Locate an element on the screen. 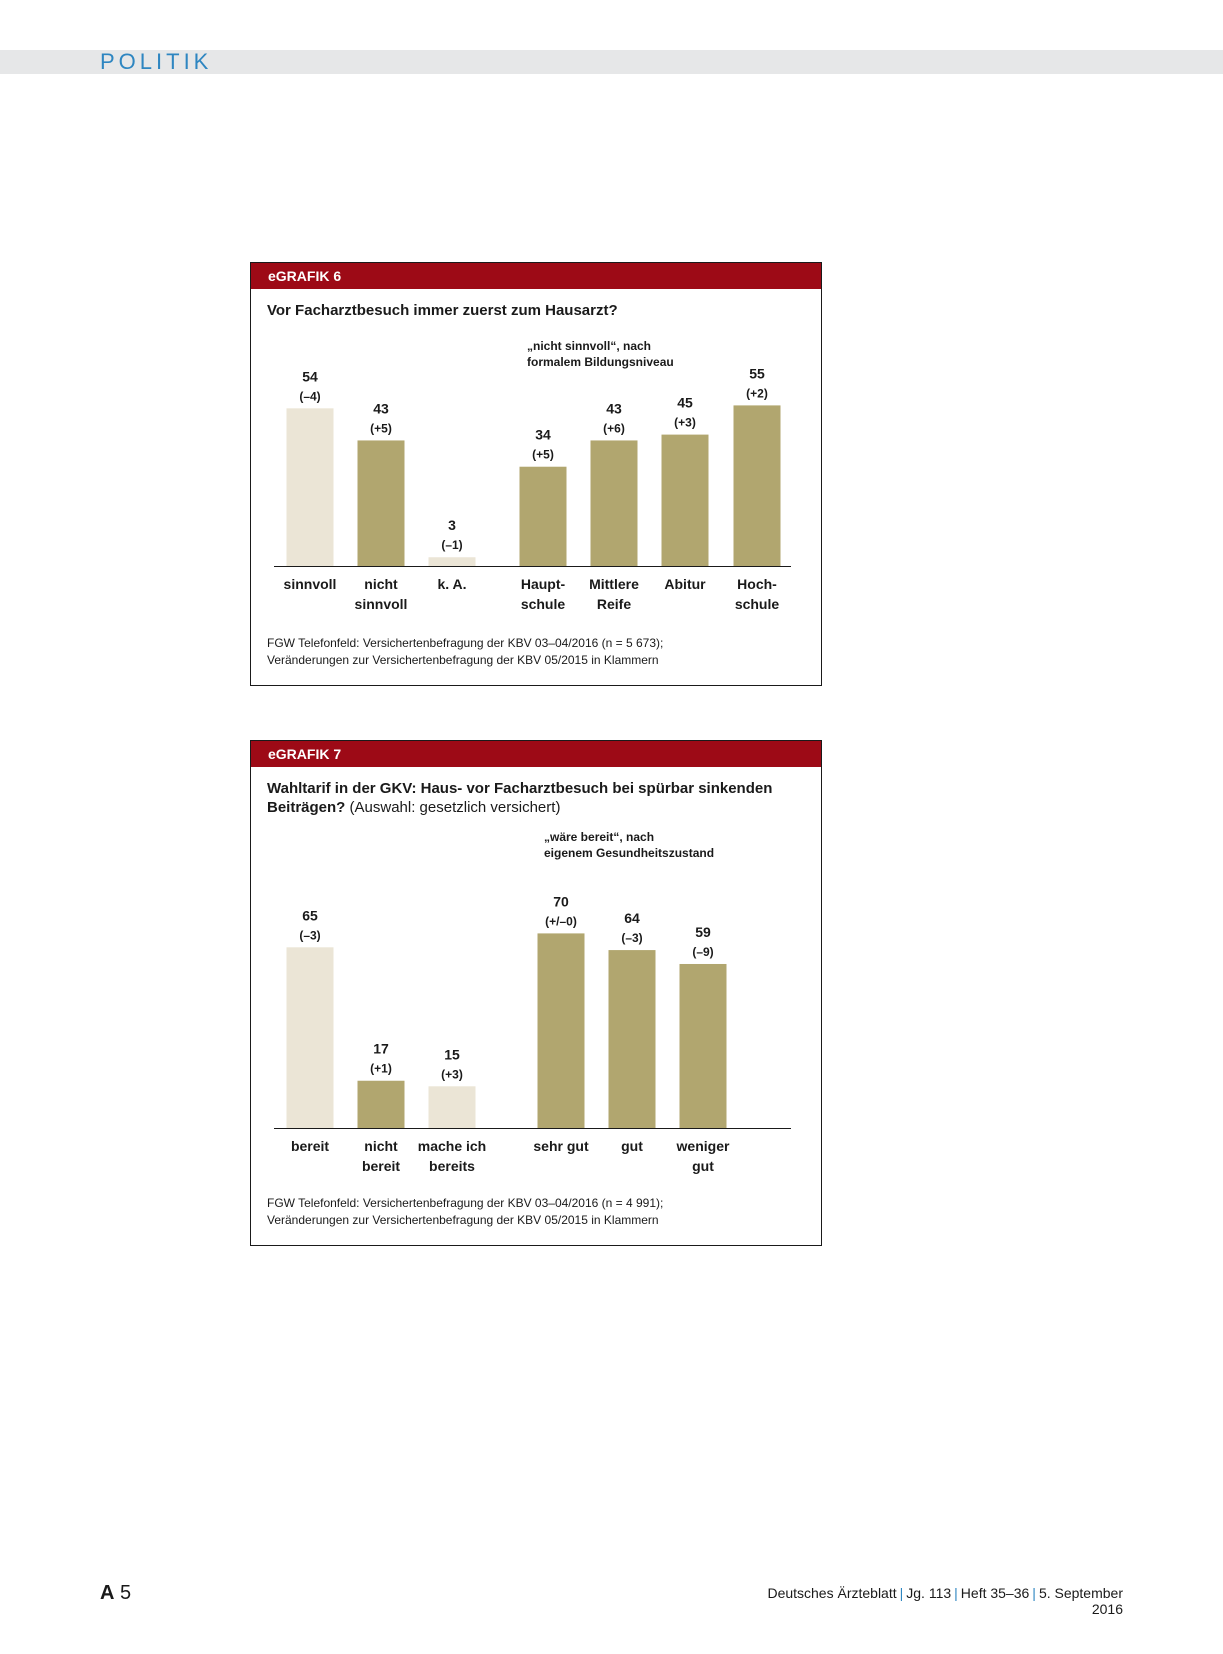 This screenshot has width=1223, height=1654. data-label-value: 59 is located at coordinates (703, 932).